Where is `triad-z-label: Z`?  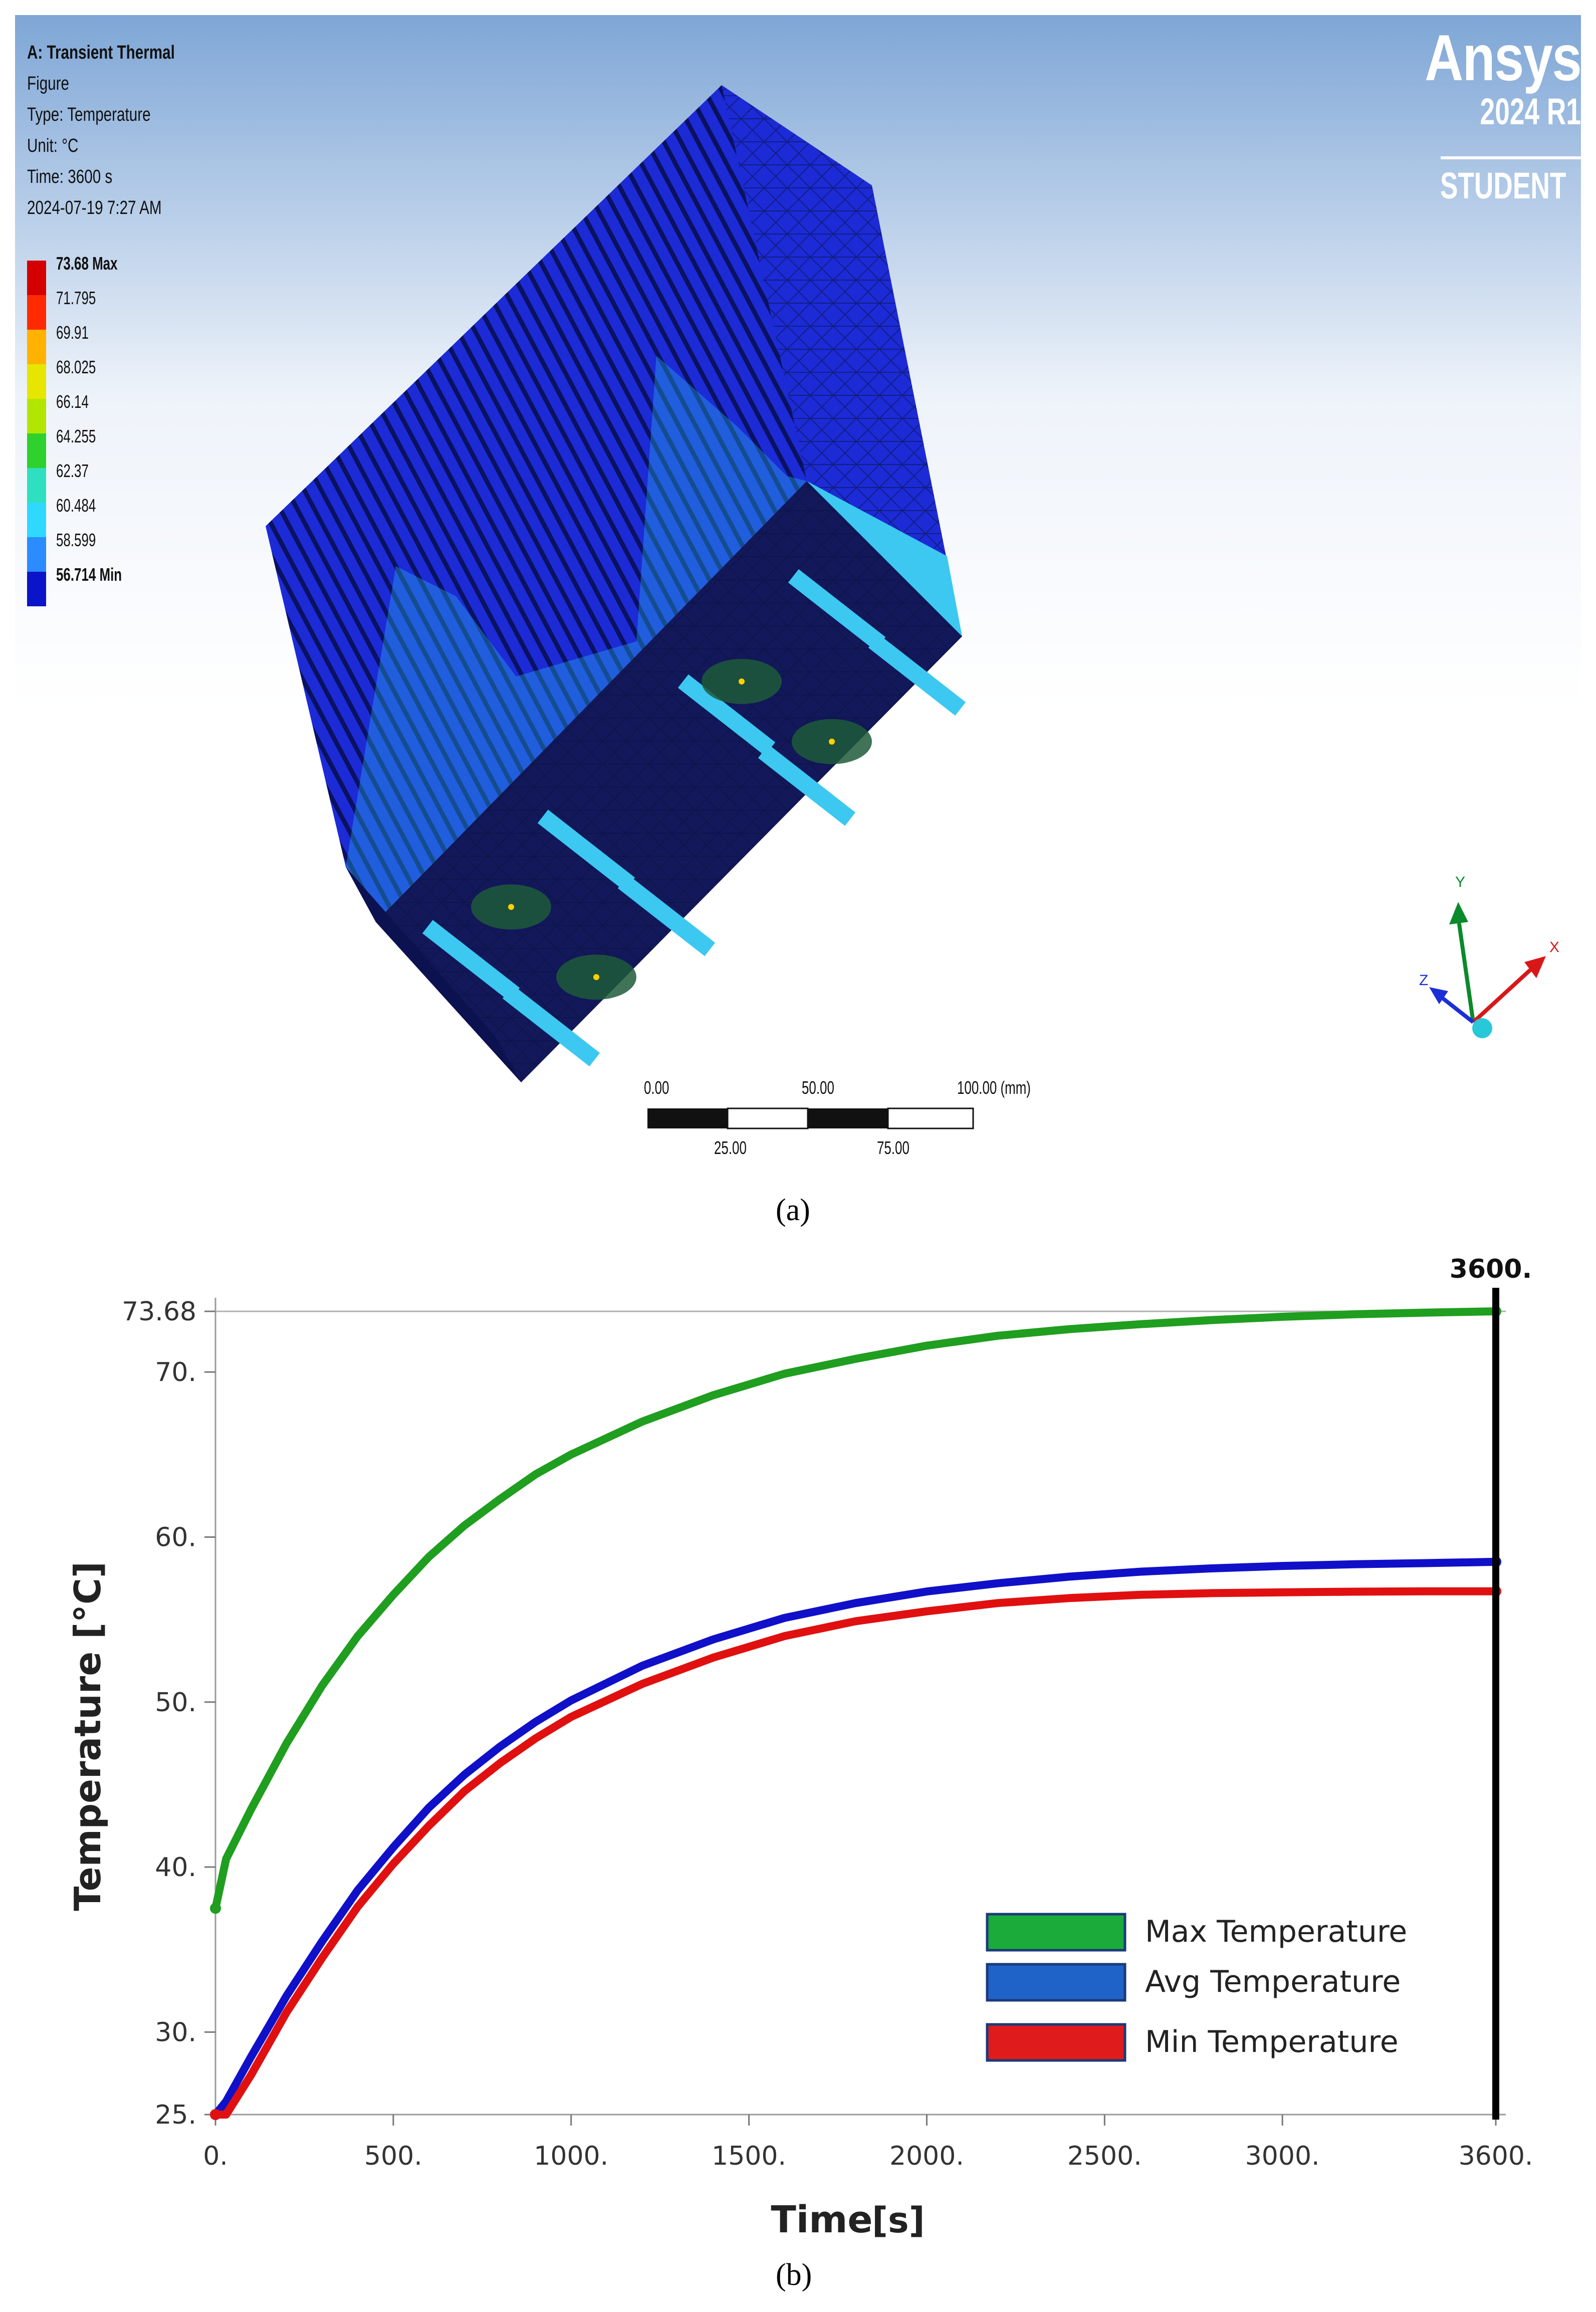 triad-z-label: Z is located at coordinates (1424, 980).